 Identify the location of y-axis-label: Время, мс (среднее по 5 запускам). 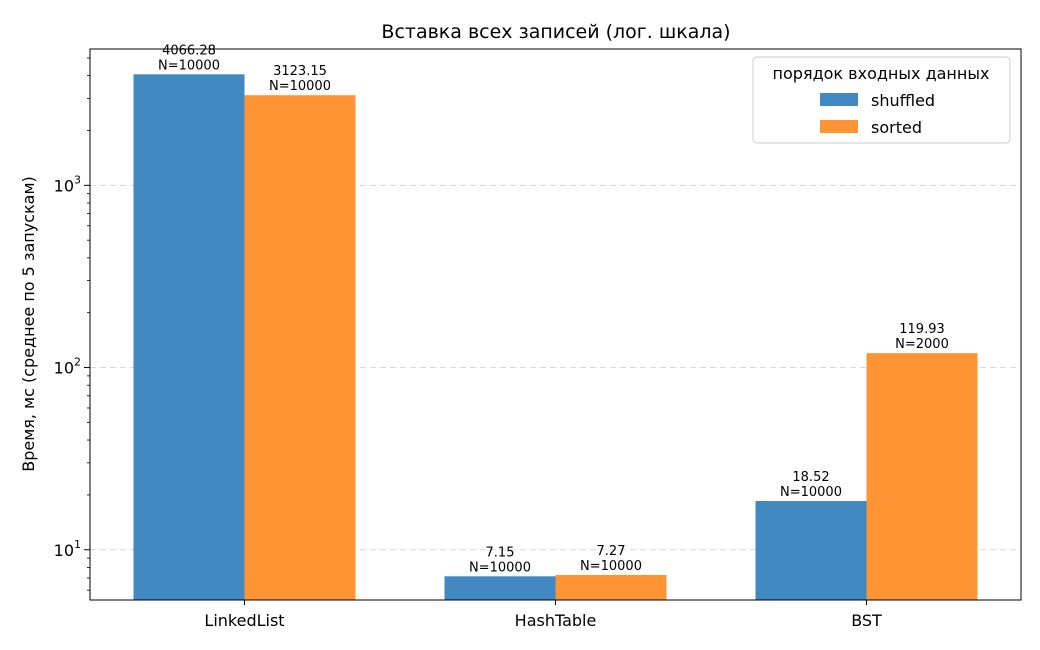
(28, 324).